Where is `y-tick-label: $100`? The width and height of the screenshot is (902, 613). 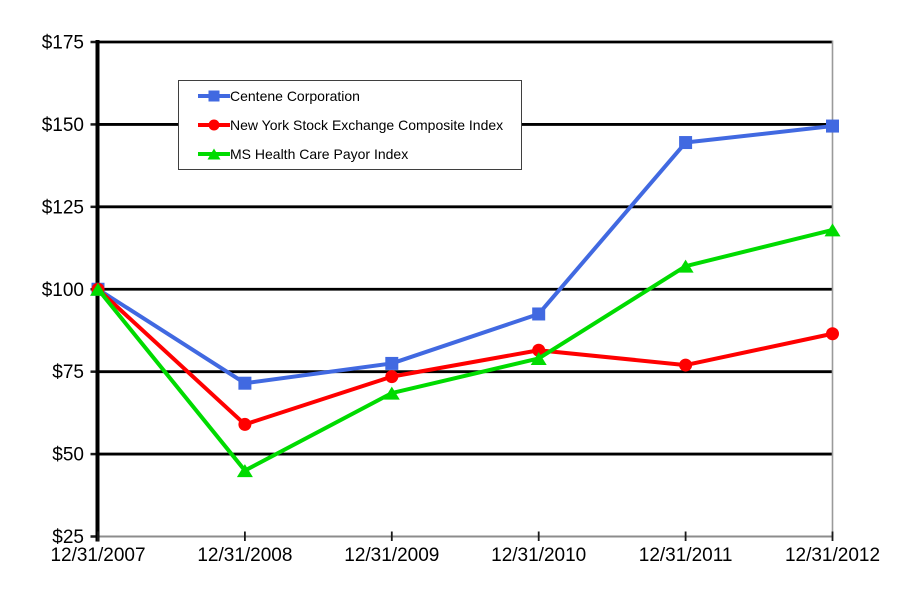 y-tick-label: $100 is located at coordinates (63, 290).